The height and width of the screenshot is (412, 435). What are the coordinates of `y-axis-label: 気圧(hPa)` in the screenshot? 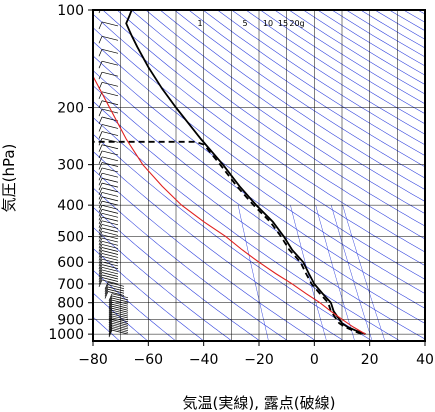 It's located at (9, 178).